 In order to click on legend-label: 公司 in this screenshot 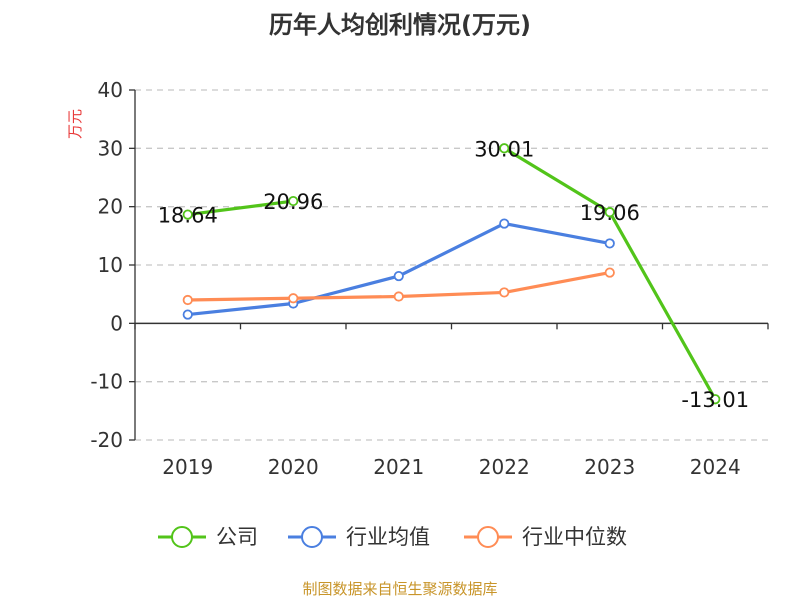, I will do `click(237, 537)`.